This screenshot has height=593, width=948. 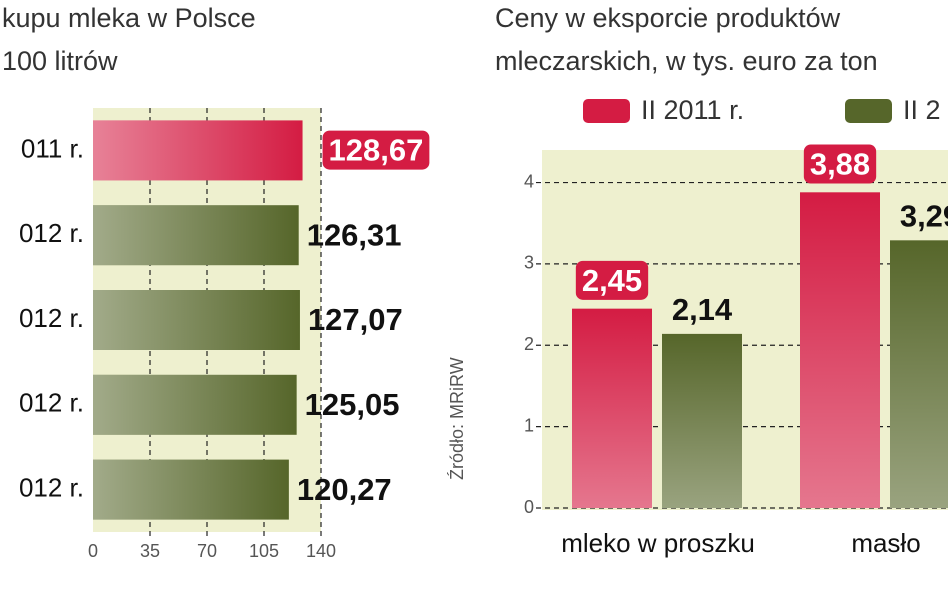 What do you see at coordinates (354, 234) in the screenshot?
I see `value-label: 126,31` at bounding box center [354, 234].